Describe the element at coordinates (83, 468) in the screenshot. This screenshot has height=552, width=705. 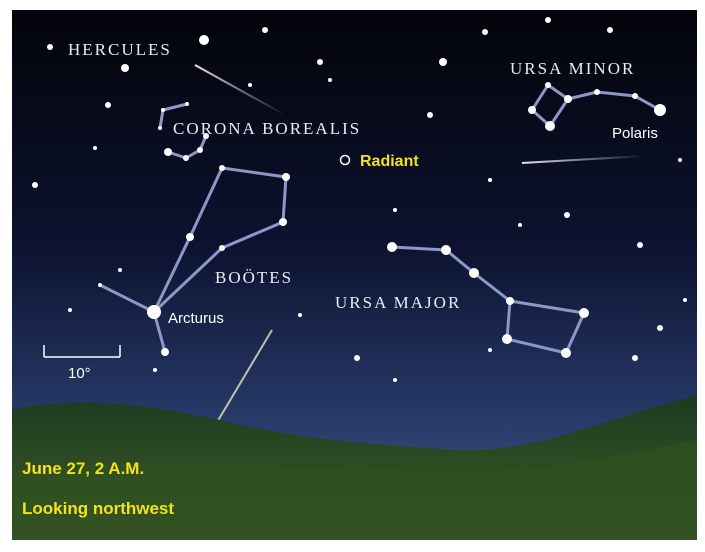
I see `caption: June 27, 2 A.M.` at that location.